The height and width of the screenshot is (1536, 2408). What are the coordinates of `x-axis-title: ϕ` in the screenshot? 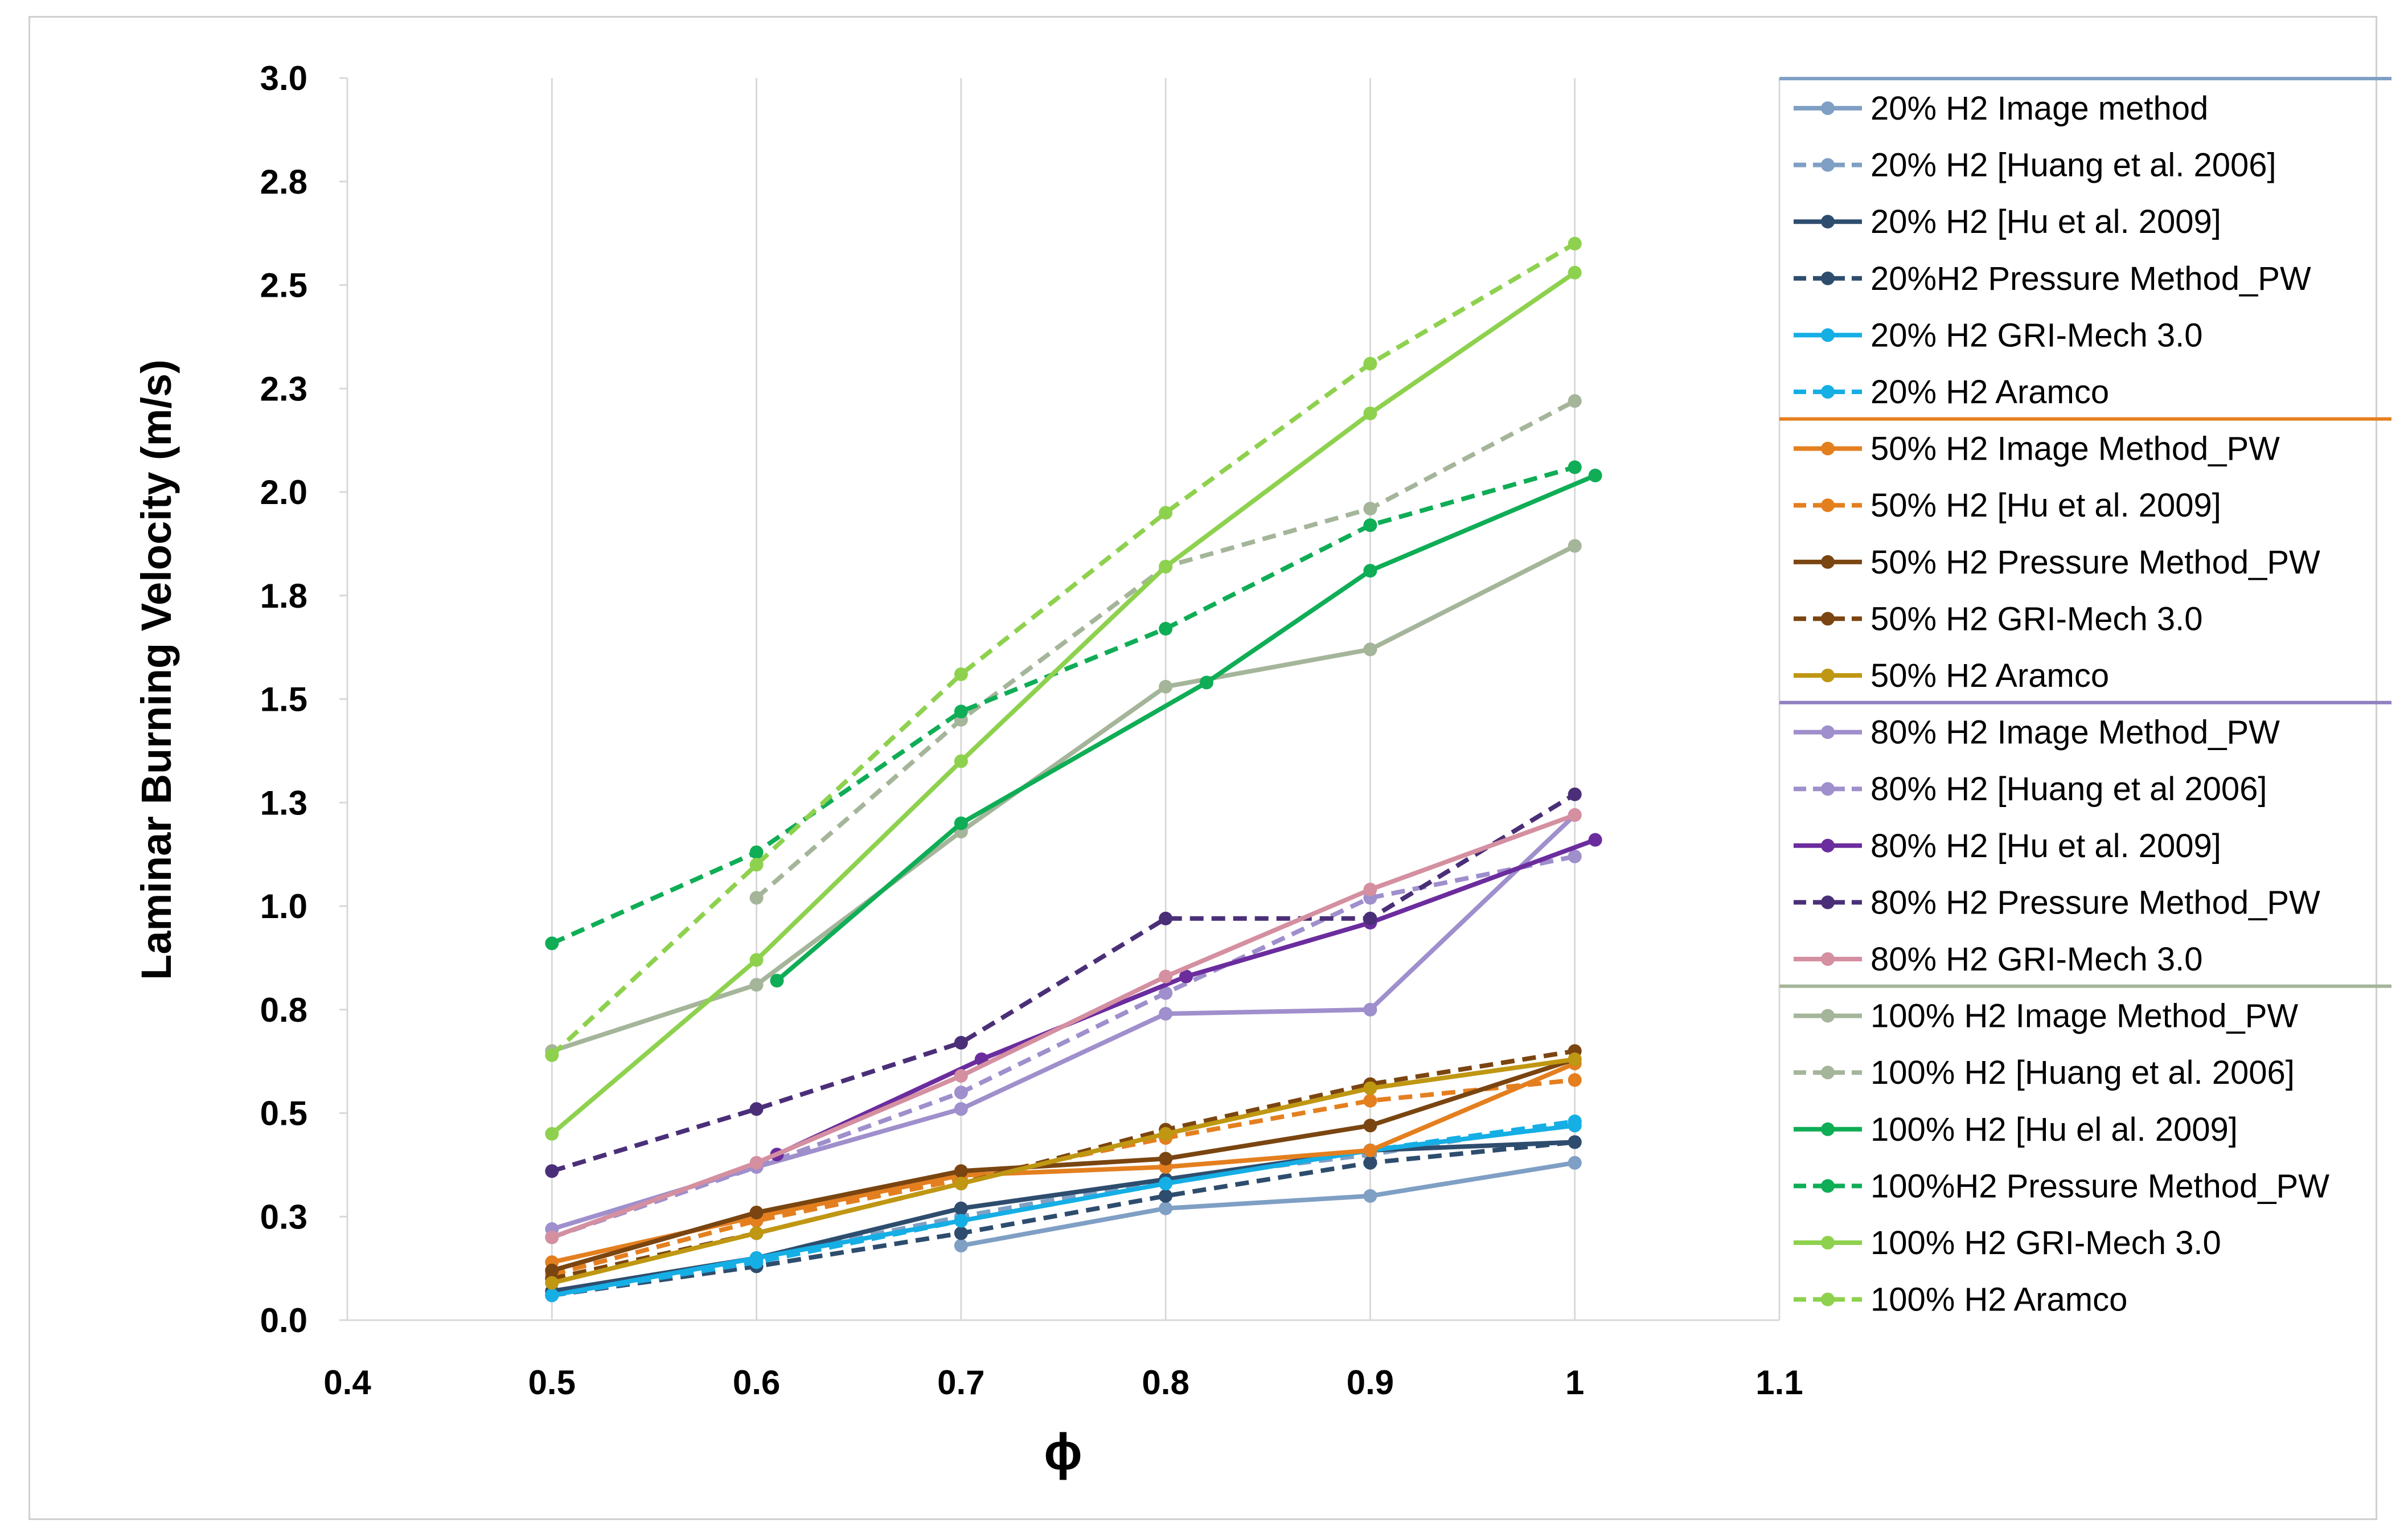 It's located at (1063, 1452).